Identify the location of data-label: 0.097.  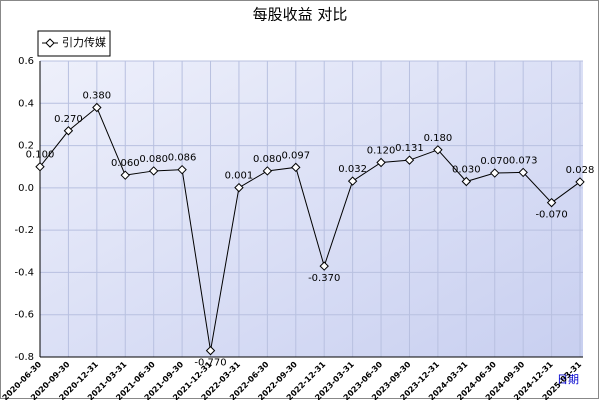
(295, 155).